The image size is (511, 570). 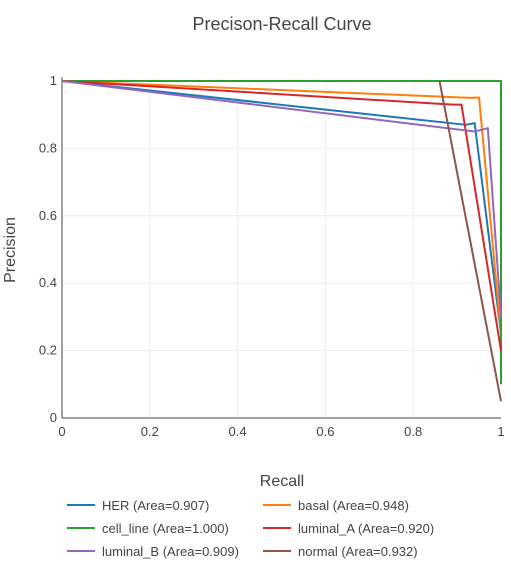 What do you see at coordinates (48, 215) in the screenshot?
I see `y-tick-label: 0.6` at bounding box center [48, 215].